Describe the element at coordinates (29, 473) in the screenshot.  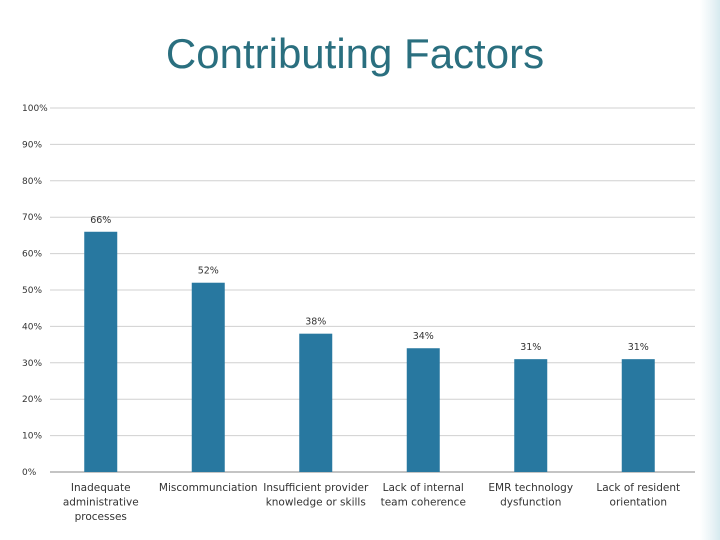
I see `y-tick-label: 0%` at that location.